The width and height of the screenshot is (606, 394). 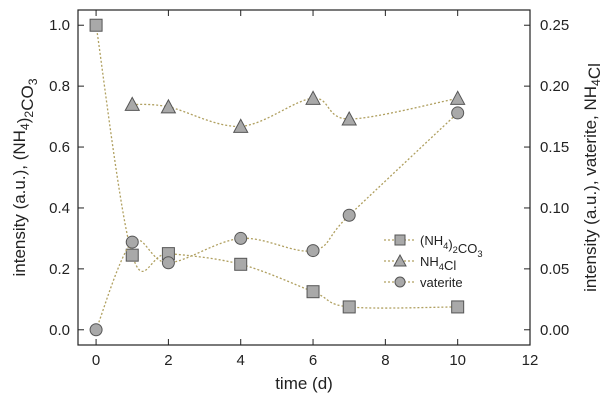 I want to click on legend-label: NH4Cl, so click(x=438, y=263).